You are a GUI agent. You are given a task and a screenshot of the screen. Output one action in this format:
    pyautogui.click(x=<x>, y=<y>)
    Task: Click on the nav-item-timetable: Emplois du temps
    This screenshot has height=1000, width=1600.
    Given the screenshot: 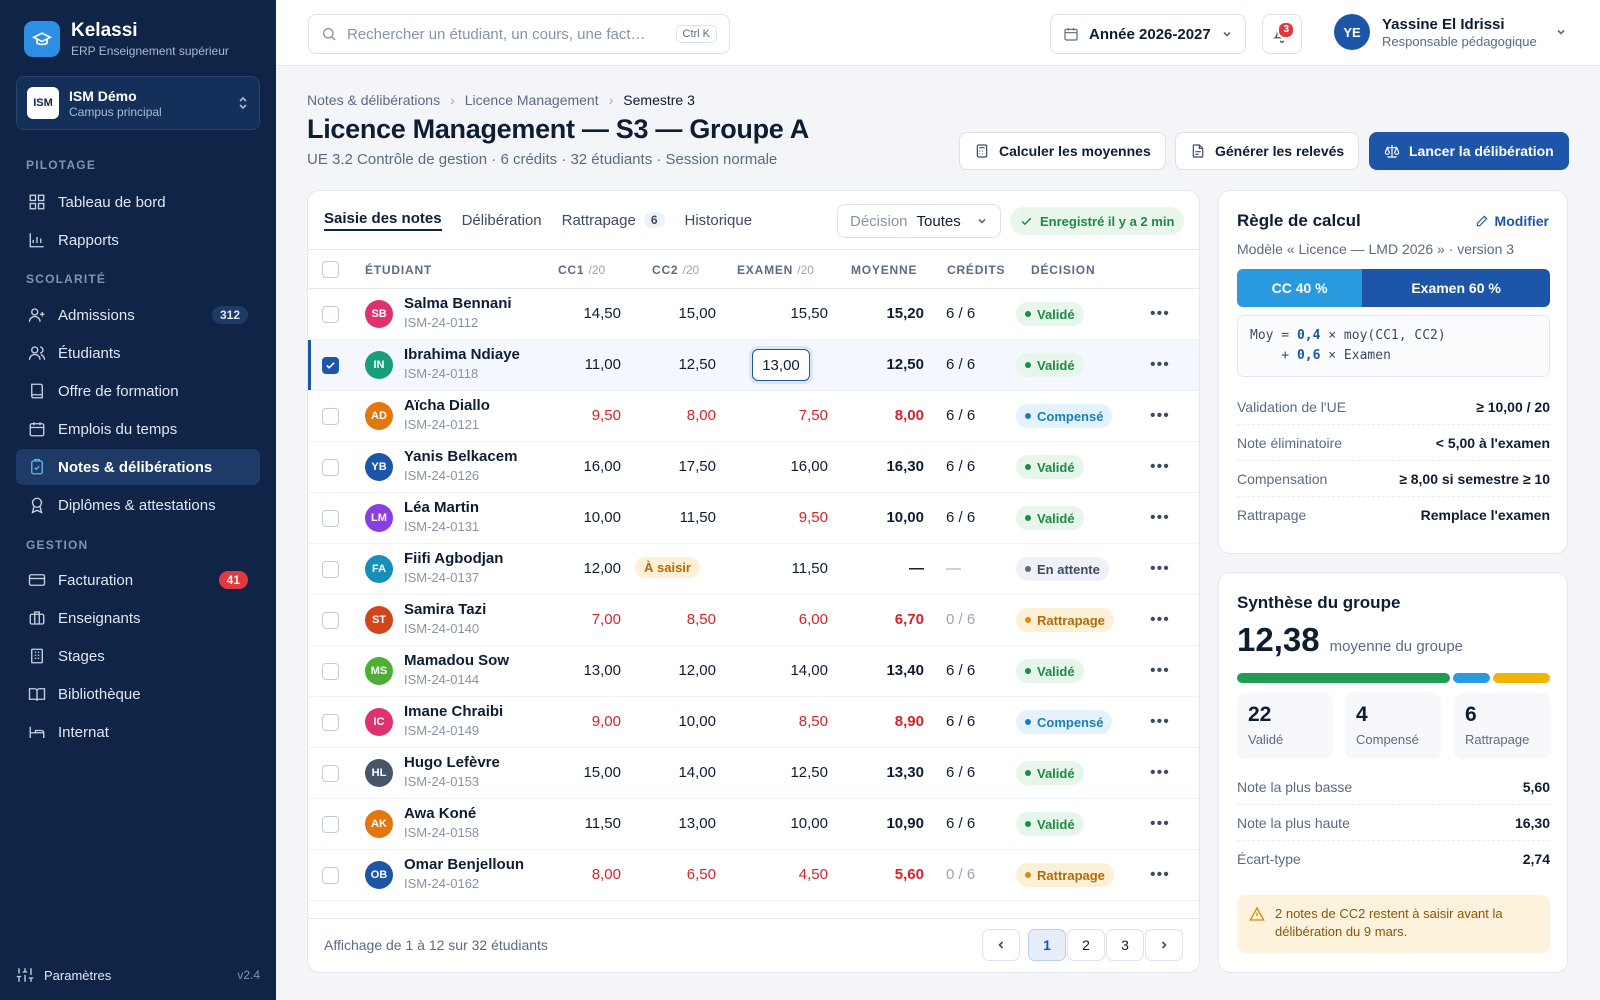 What is the action you would take?
    pyautogui.click(x=138, y=429)
    